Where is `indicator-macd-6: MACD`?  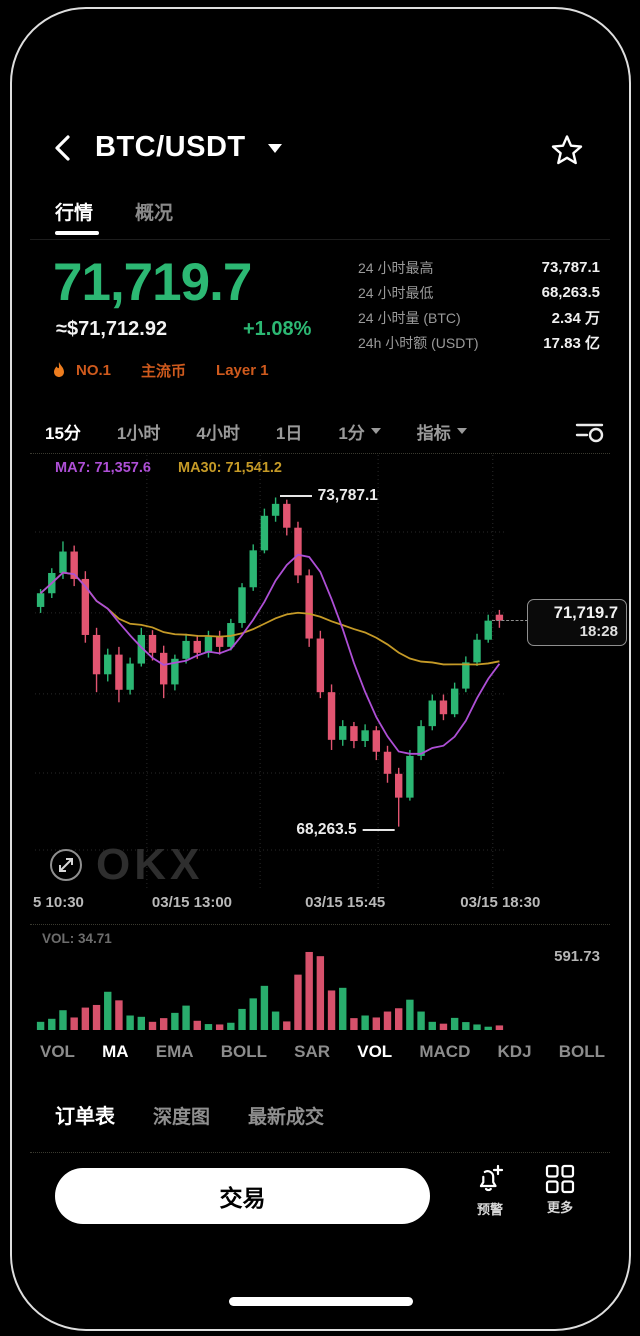
indicator-macd-6: MACD is located at coordinates (445, 1051).